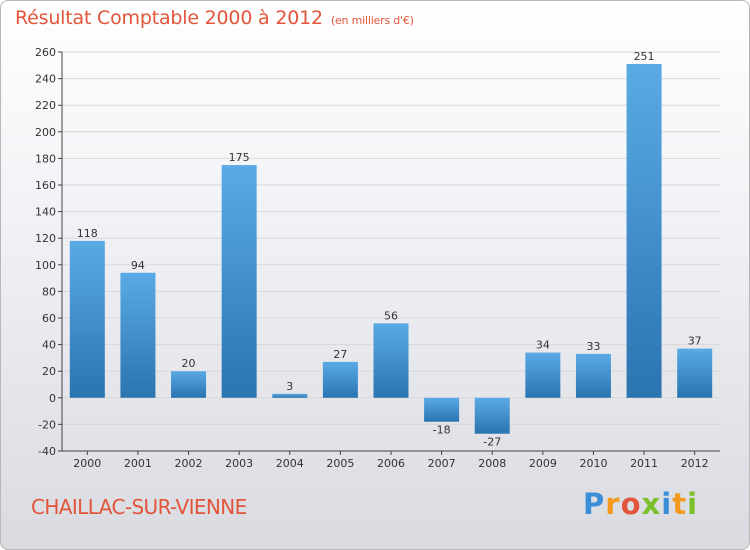 Image resolution: width=750 pixels, height=550 pixels. What do you see at coordinates (49, 345) in the screenshot?
I see `y-tick-label: 40` at bounding box center [49, 345].